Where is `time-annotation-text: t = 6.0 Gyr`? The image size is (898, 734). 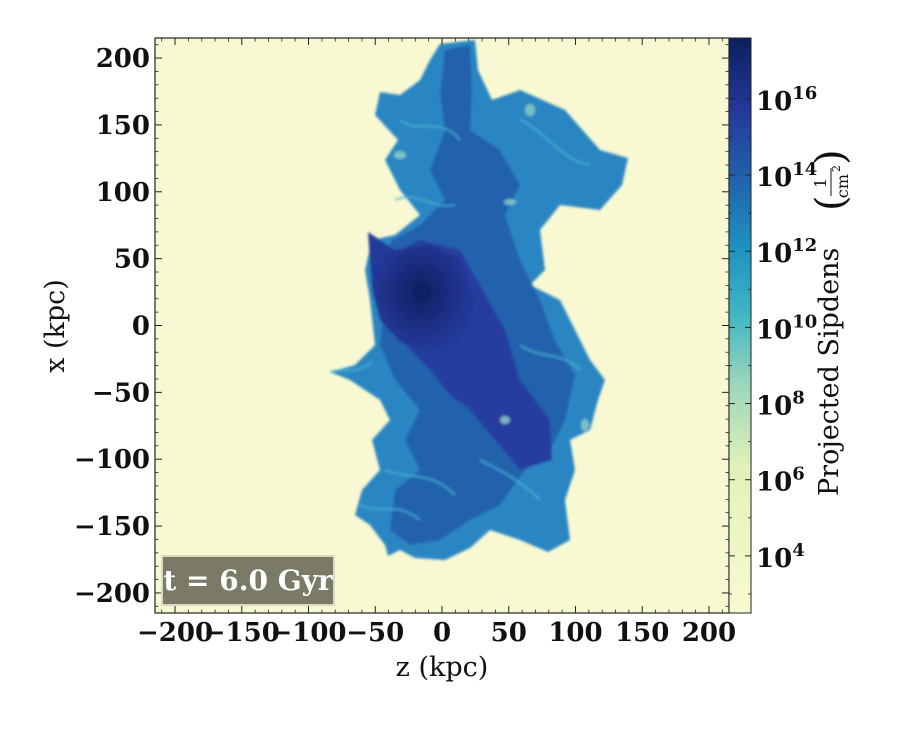 time-annotation-text: t = 6.0 Gyr is located at coordinates (248, 580).